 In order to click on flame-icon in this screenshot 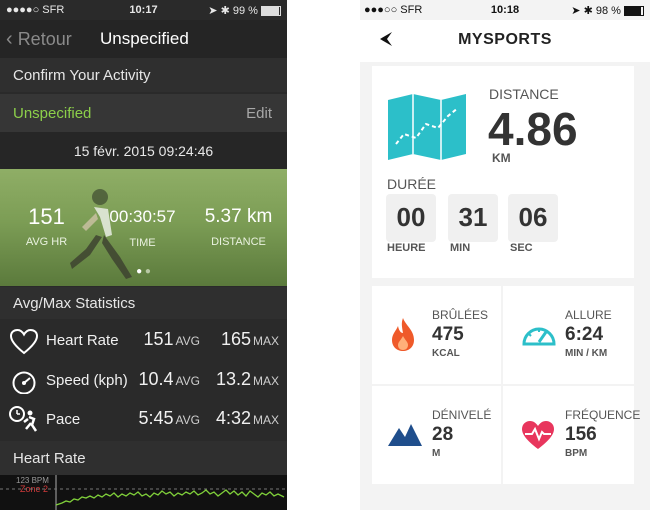, I will do `click(403, 334)`.